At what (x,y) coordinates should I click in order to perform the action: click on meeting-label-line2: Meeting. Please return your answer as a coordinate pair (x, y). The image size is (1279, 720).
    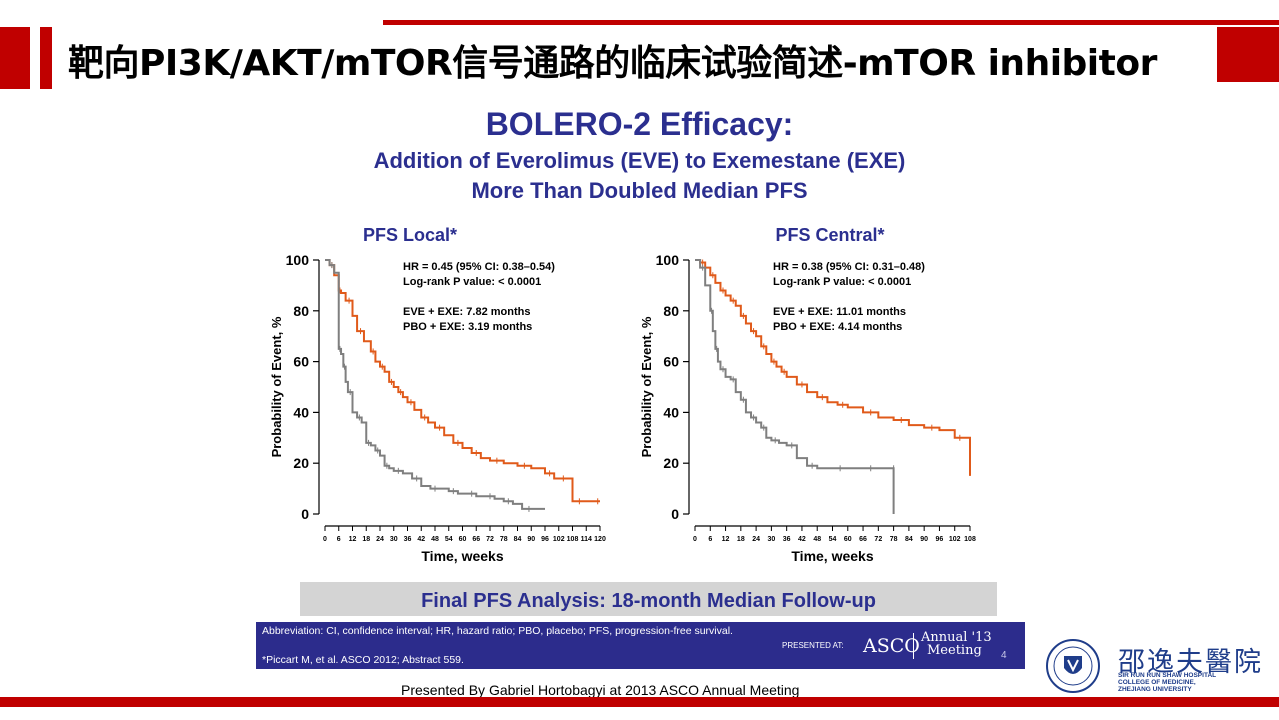
    Looking at the image, I should click on (954, 650).